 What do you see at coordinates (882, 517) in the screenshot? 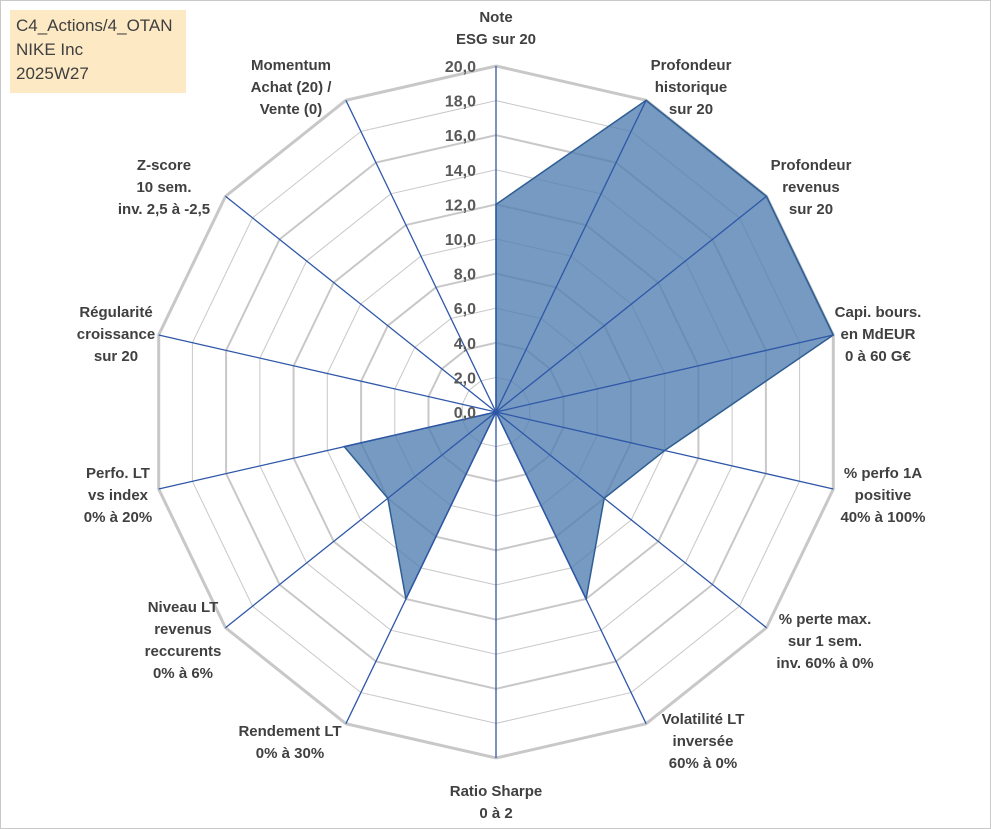
I see `axis-label-line: 40% à 100%` at bounding box center [882, 517].